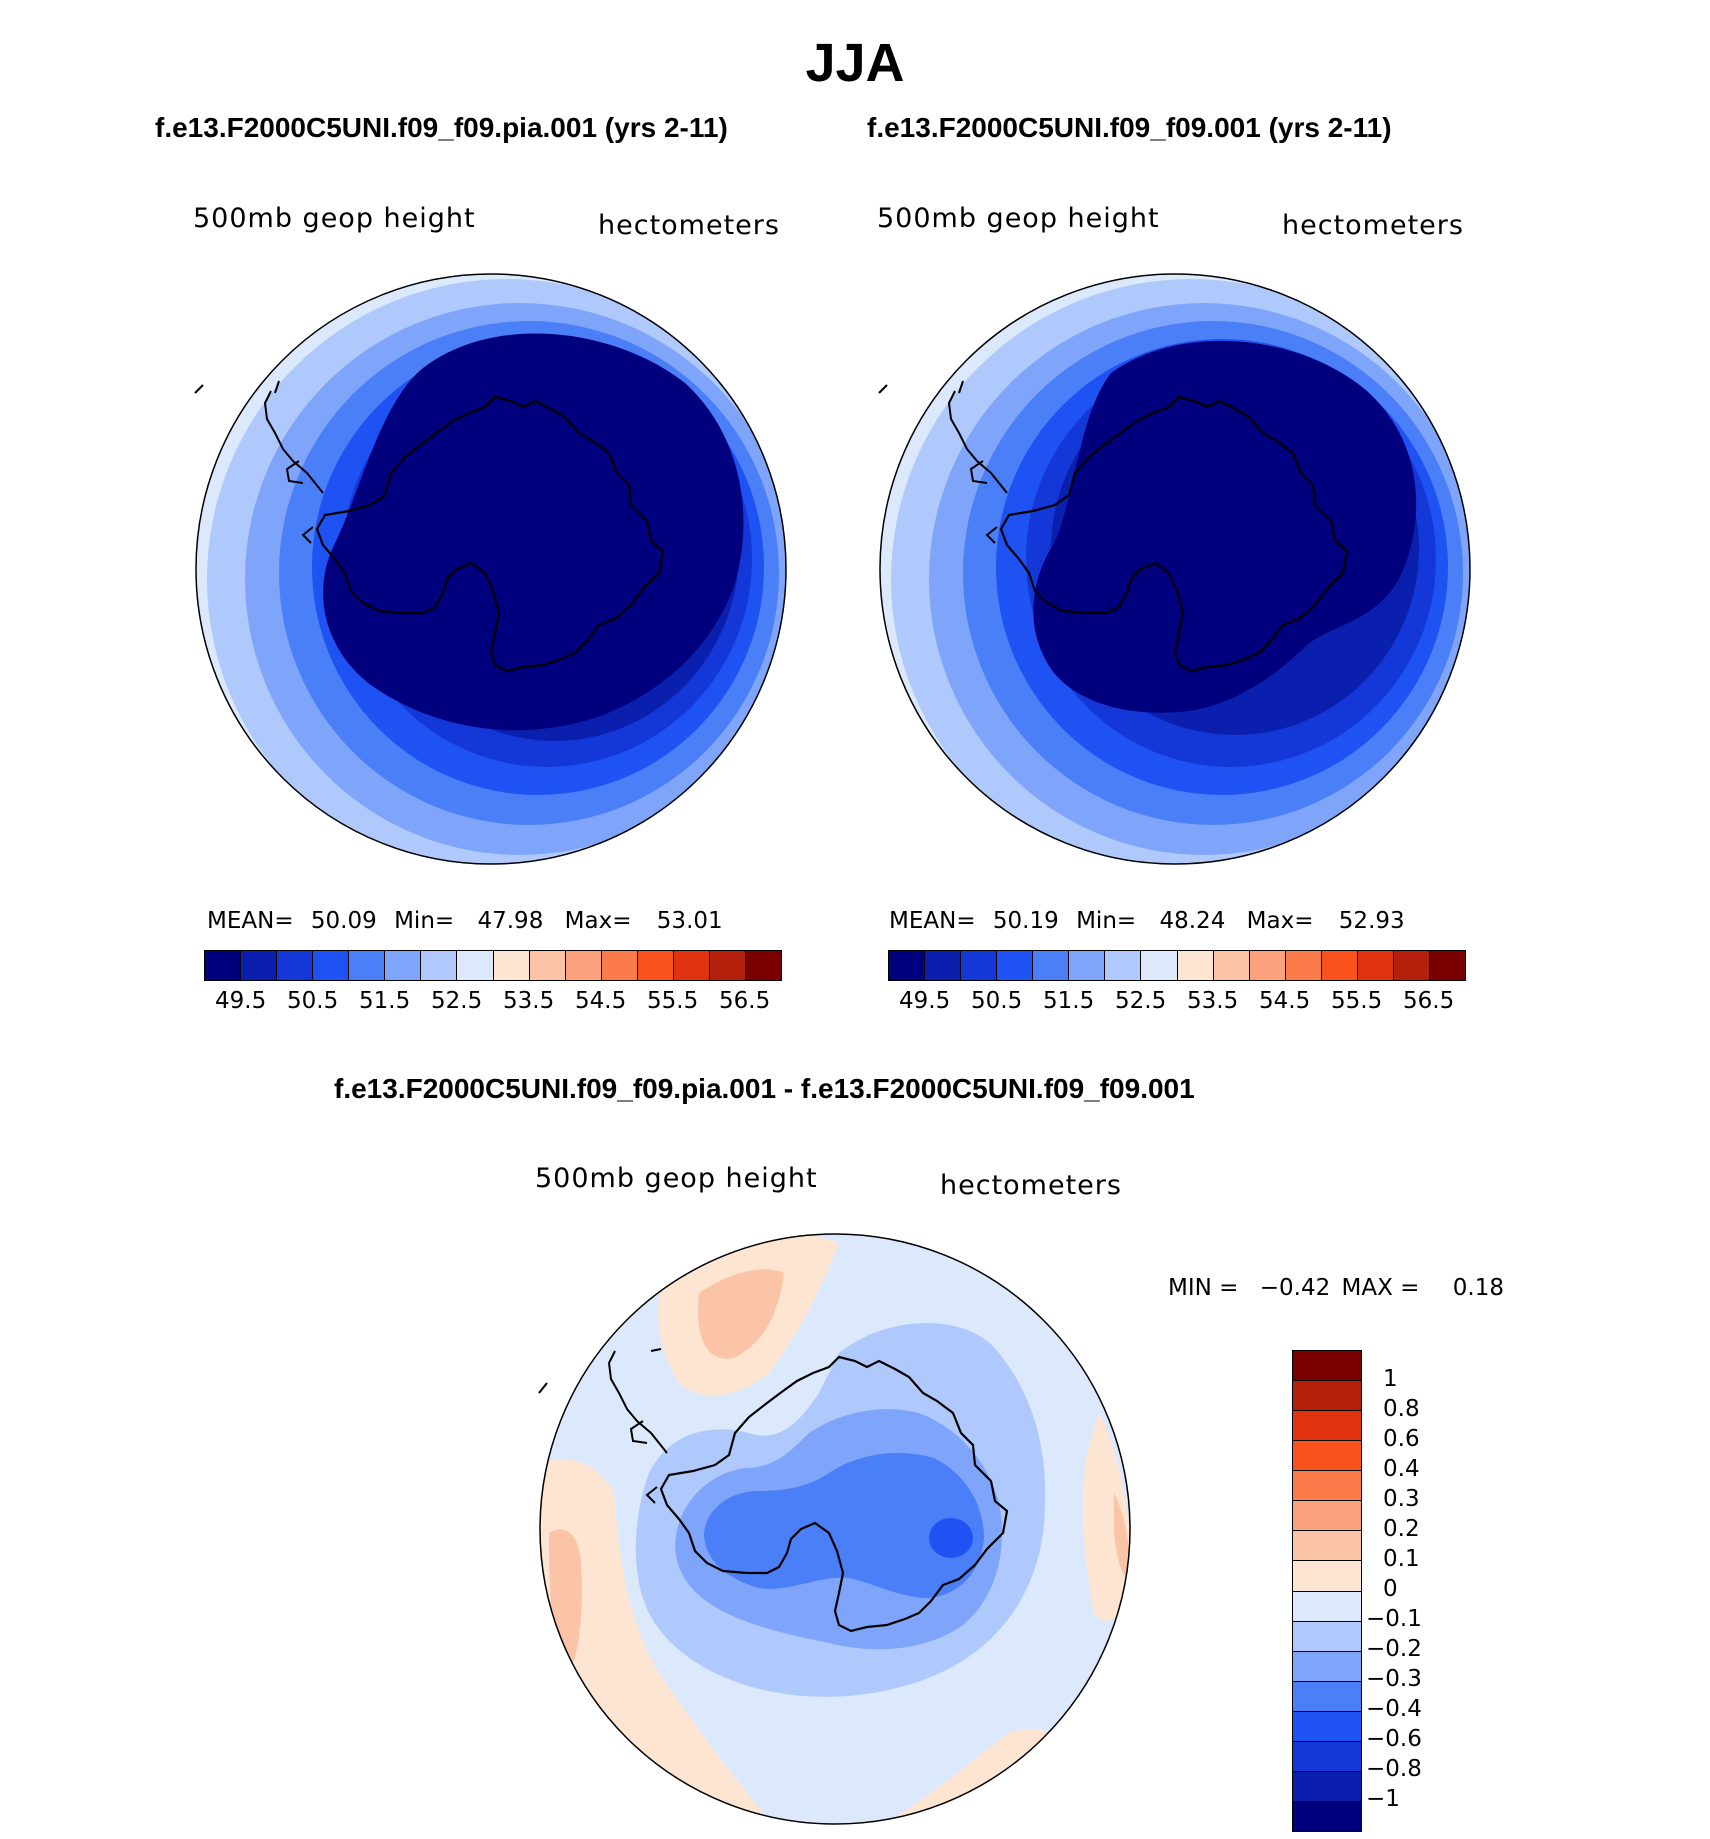  Describe the element at coordinates (1285, 1001) in the screenshot. I see `panel-2-colorbar-tick-label: 54.5` at that location.